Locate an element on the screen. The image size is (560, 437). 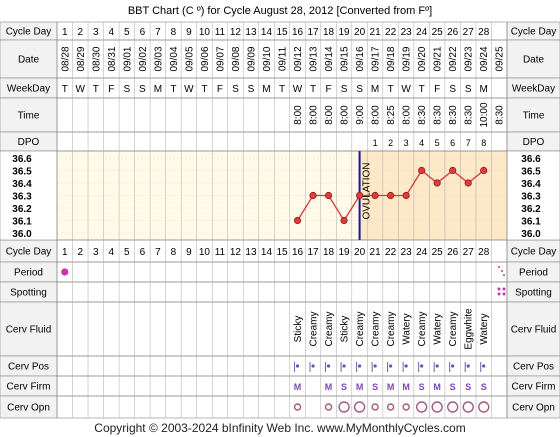
date-cell: 08/30 is located at coordinates (96, 58).